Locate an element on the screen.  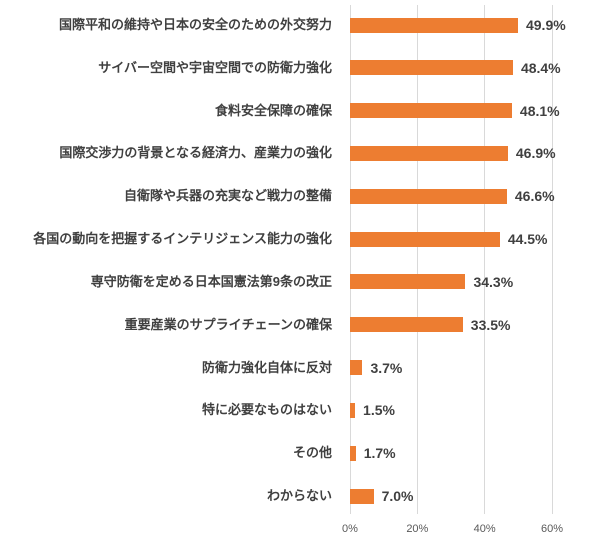
category-label: 各国の動向を把握するインテリジェンス能力の強化 is located at coordinates (182, 239).